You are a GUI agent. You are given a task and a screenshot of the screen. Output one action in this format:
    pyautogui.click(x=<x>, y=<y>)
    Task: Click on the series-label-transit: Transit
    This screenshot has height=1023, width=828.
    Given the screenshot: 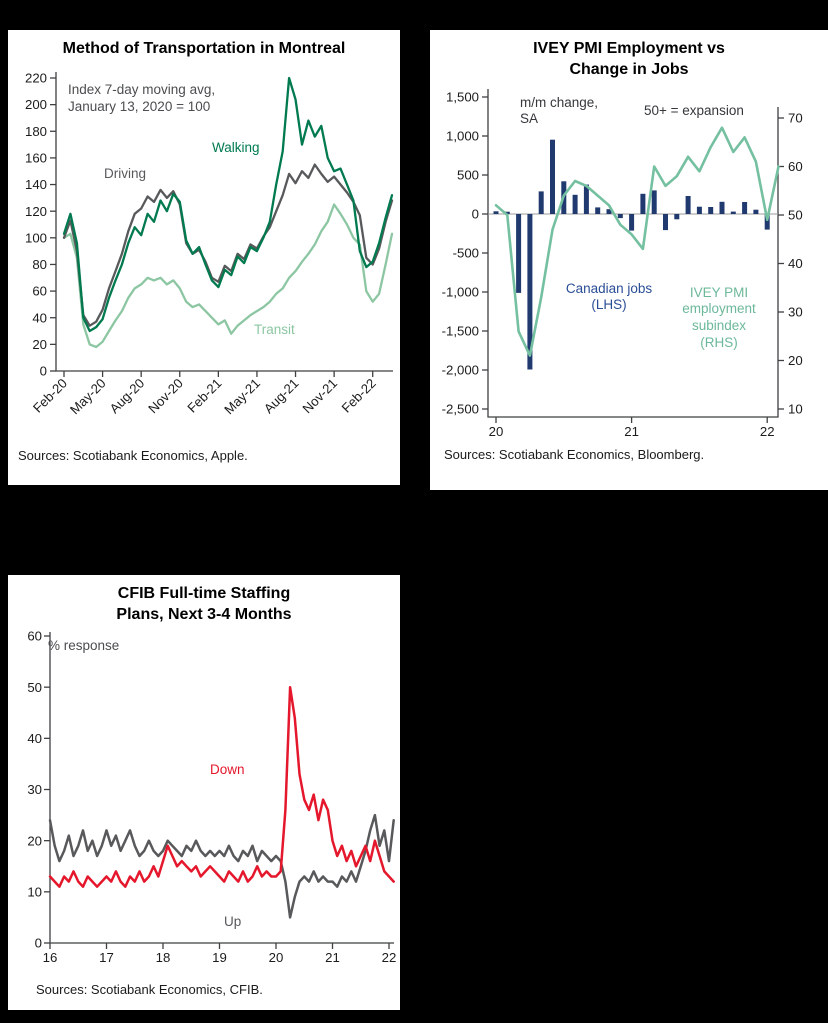 What is the action you would take?
    pyautogui.click(x=274, y=329)
    